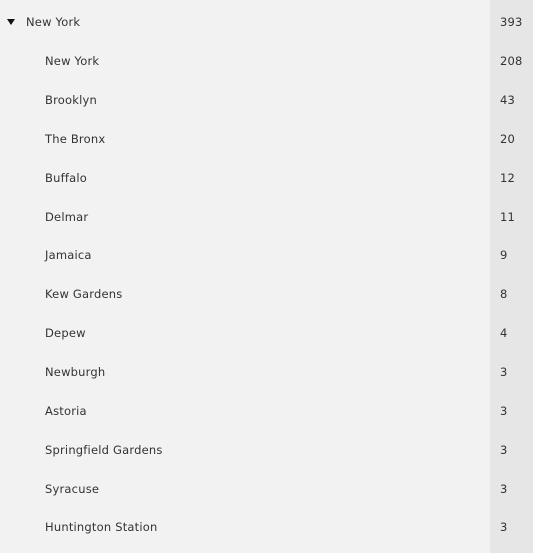 The image size is (533, 553). I want to click on tree-item-row: New York 208, so click(266, 61).